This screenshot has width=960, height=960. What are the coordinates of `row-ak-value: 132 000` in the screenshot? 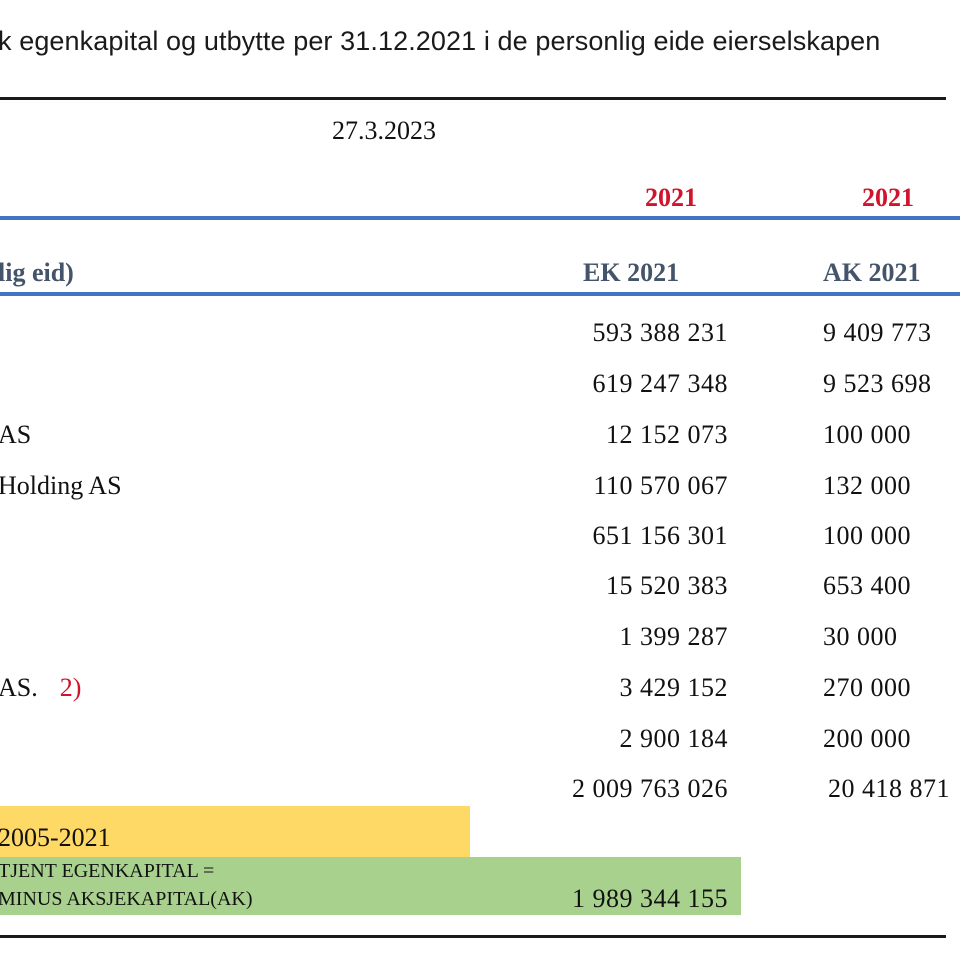 It's located at (867, 485).